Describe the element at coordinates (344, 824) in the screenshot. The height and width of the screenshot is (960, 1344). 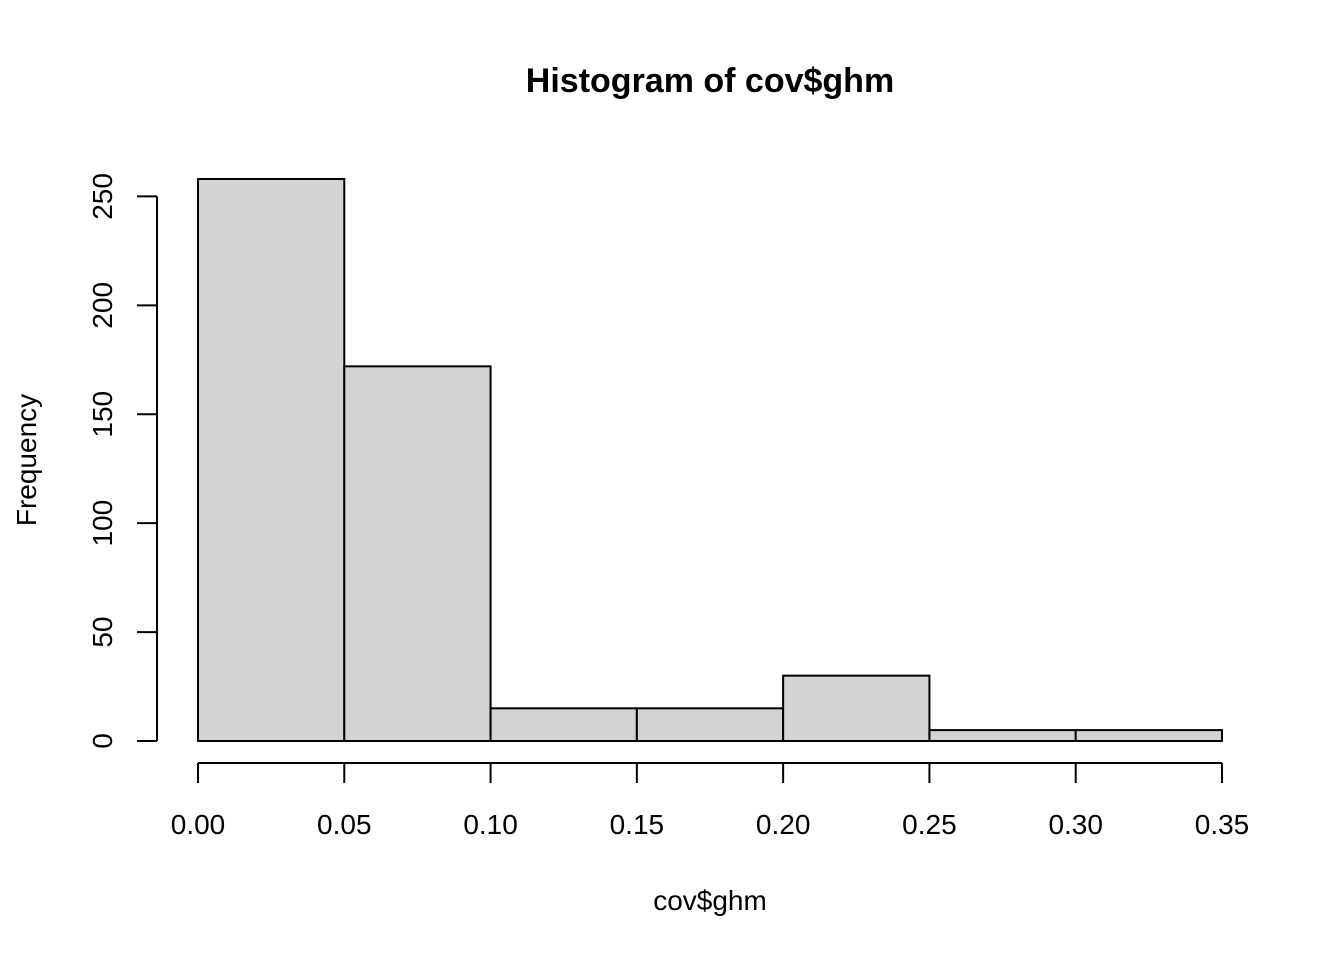
I see `x-tick-label-1: 0.05` at that location.